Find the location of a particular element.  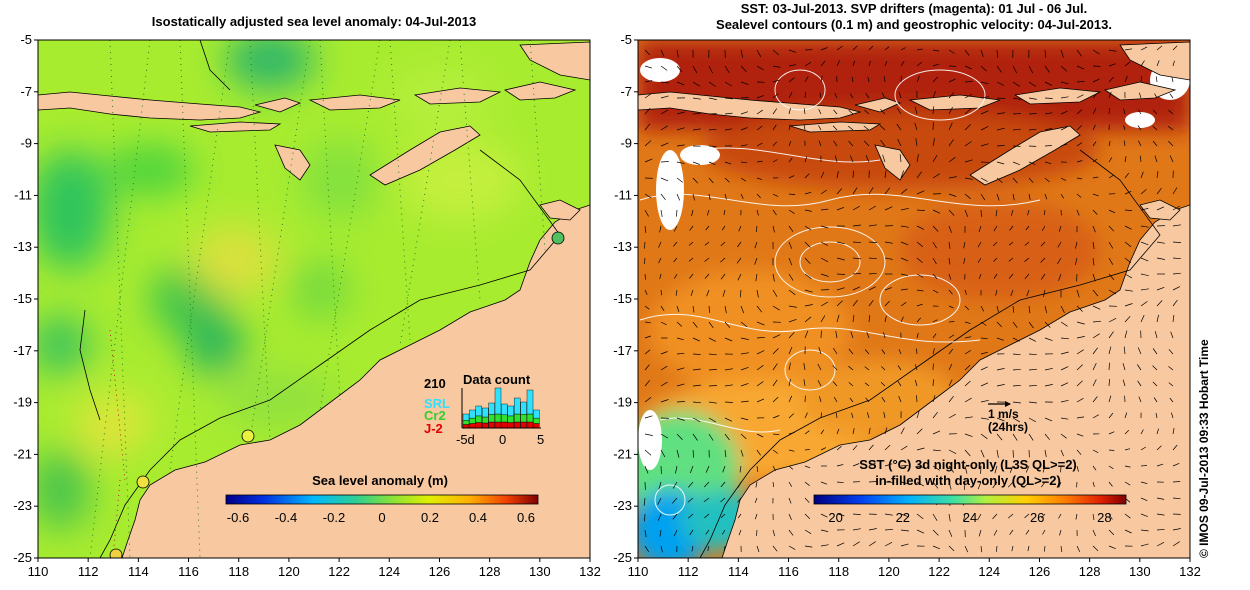

dc-bar-cr2 is located at coordinates (517, 418).